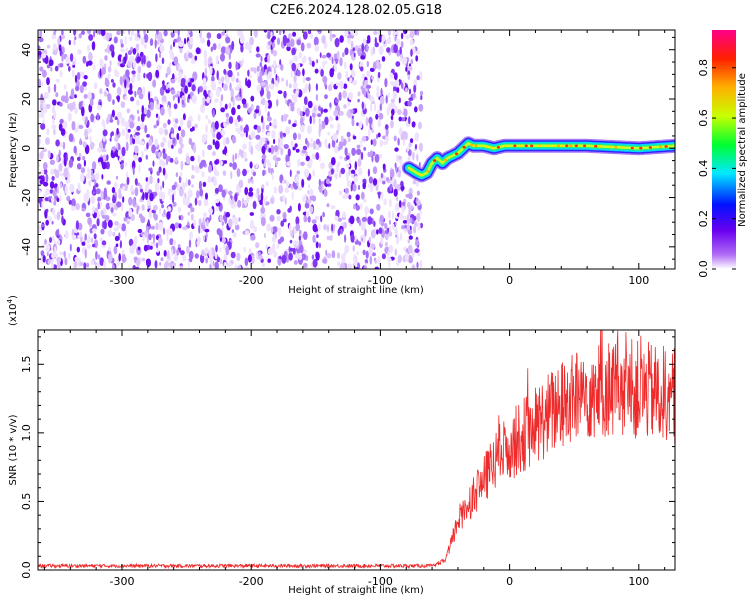 The height and width of the screenshot is (600, 750). Describe the element at coordinates (724, 149) in the screenshot. I see `colorbar-gradient` at that location.